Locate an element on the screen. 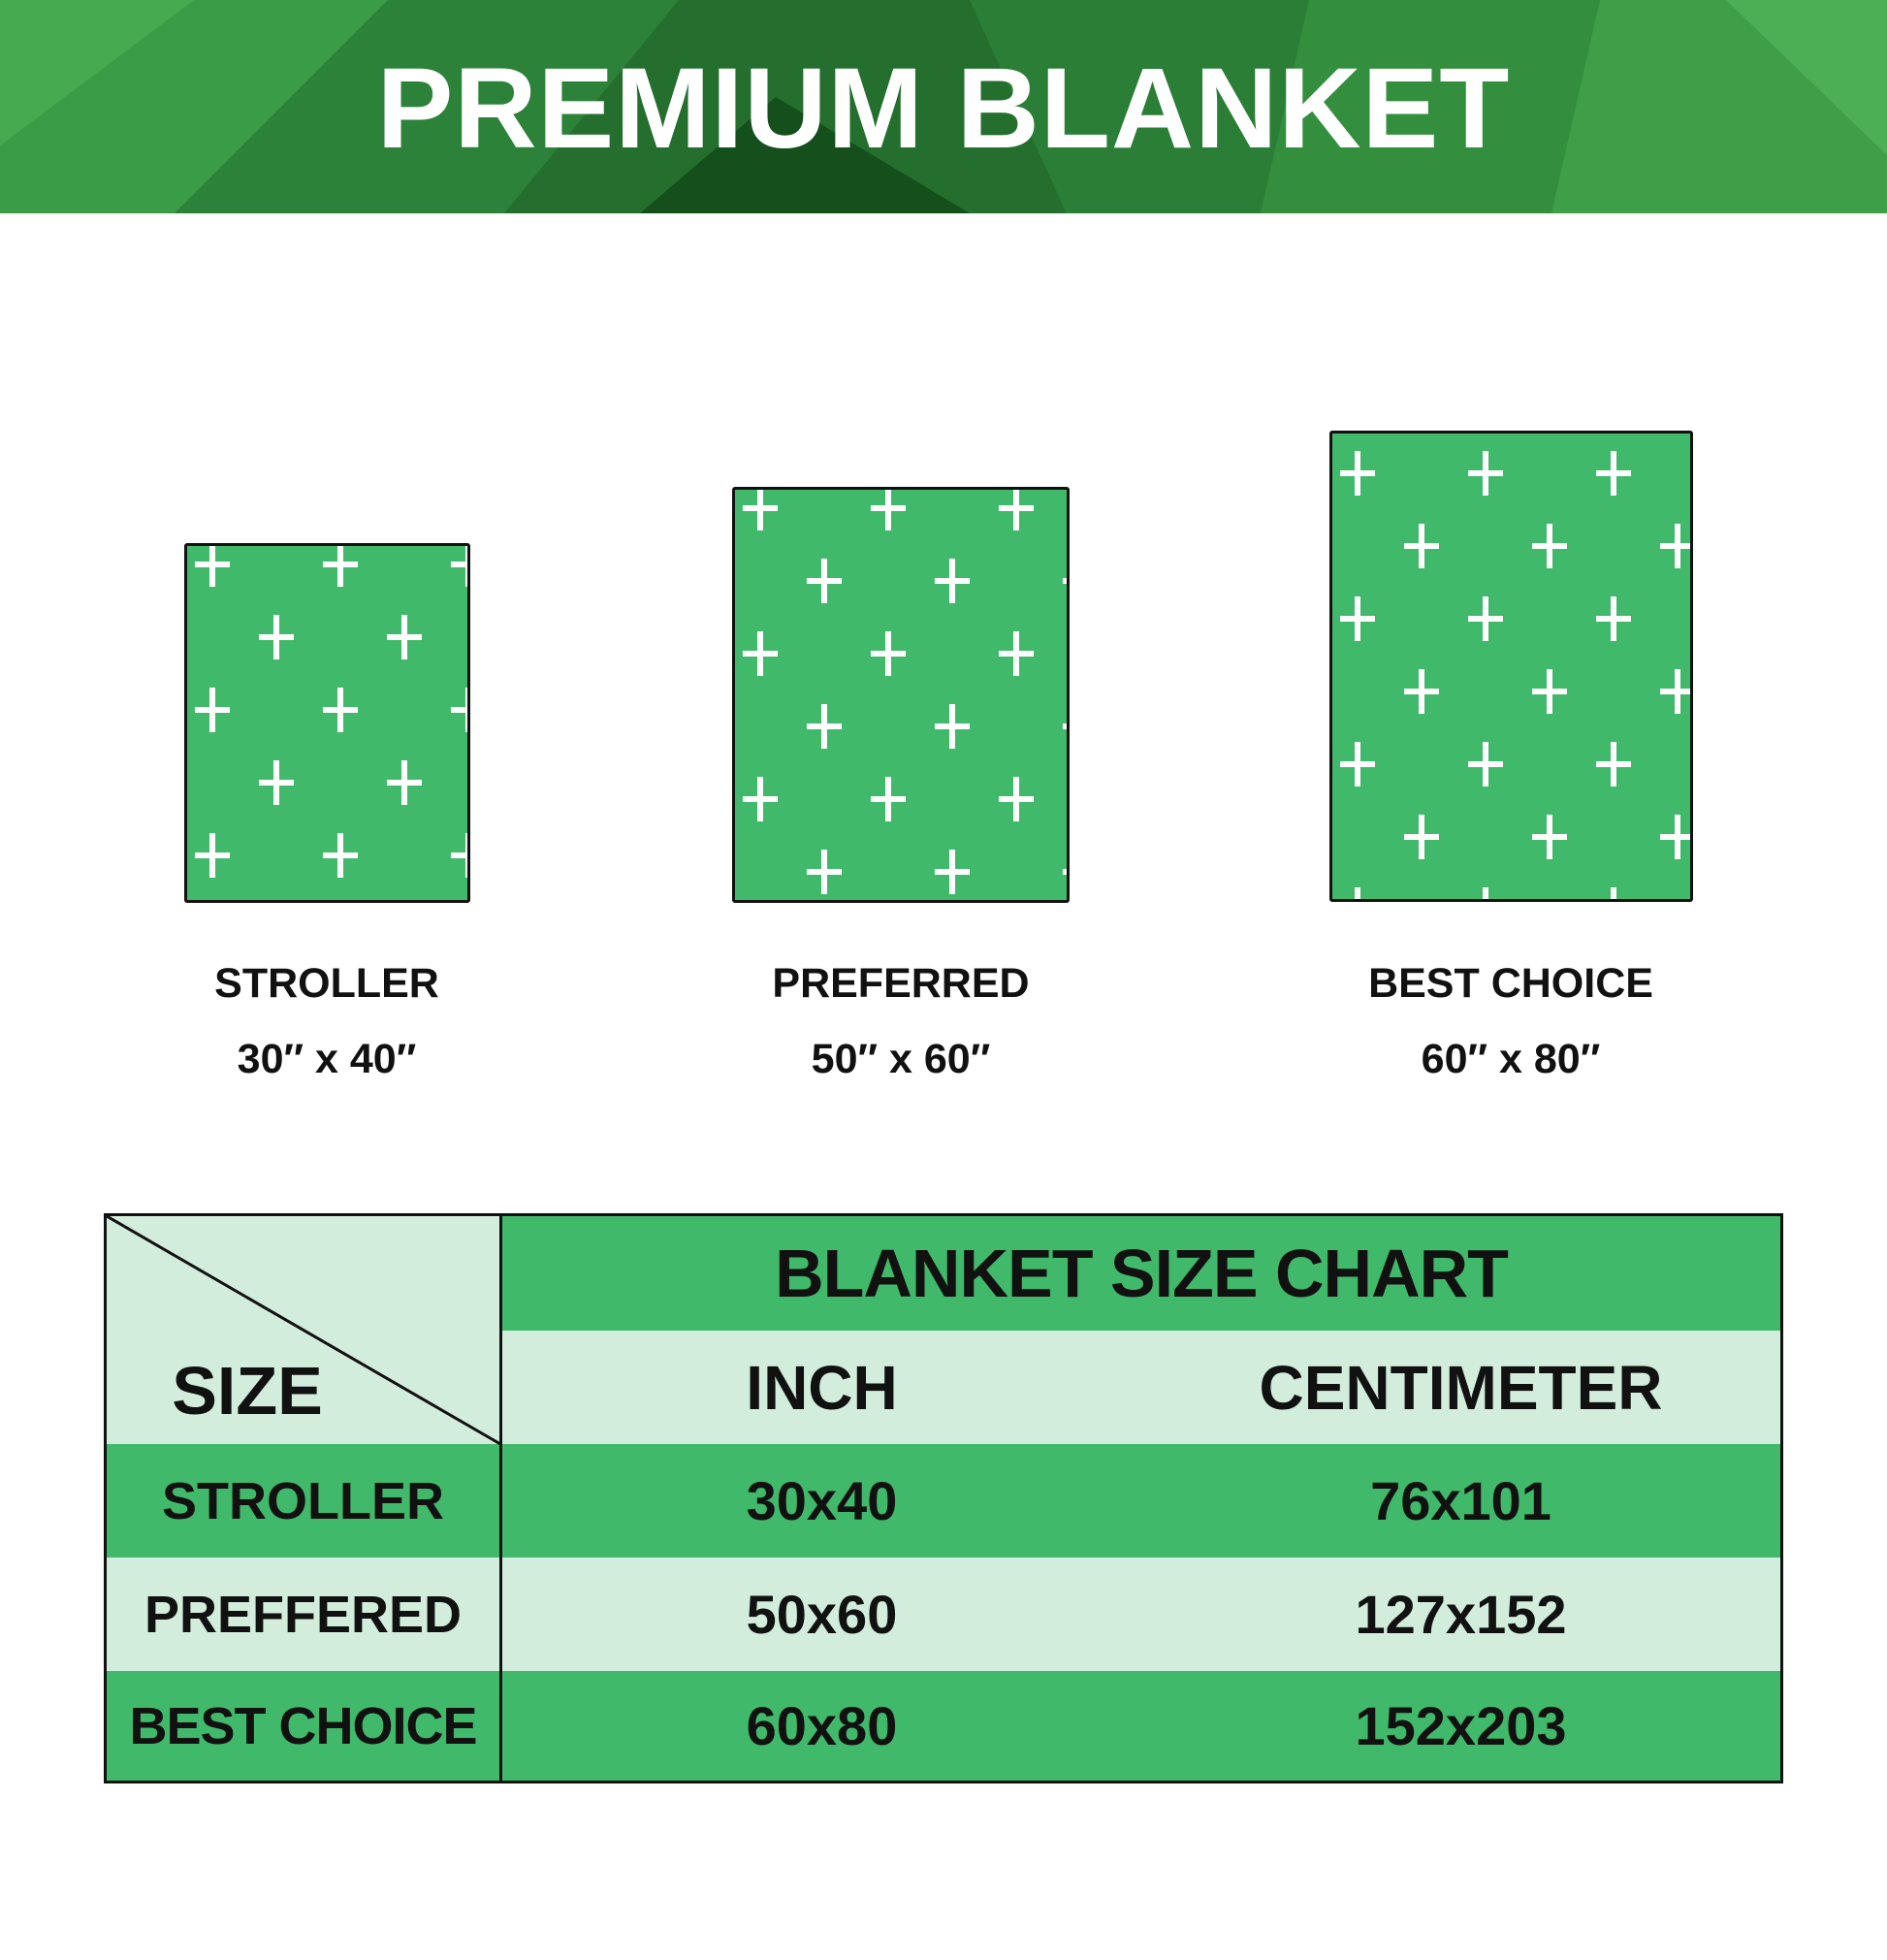 Image resolution: width=1887 pixels, height=1960 pixels. row-inch: 50x60 is located at coordinates (821, 1614).